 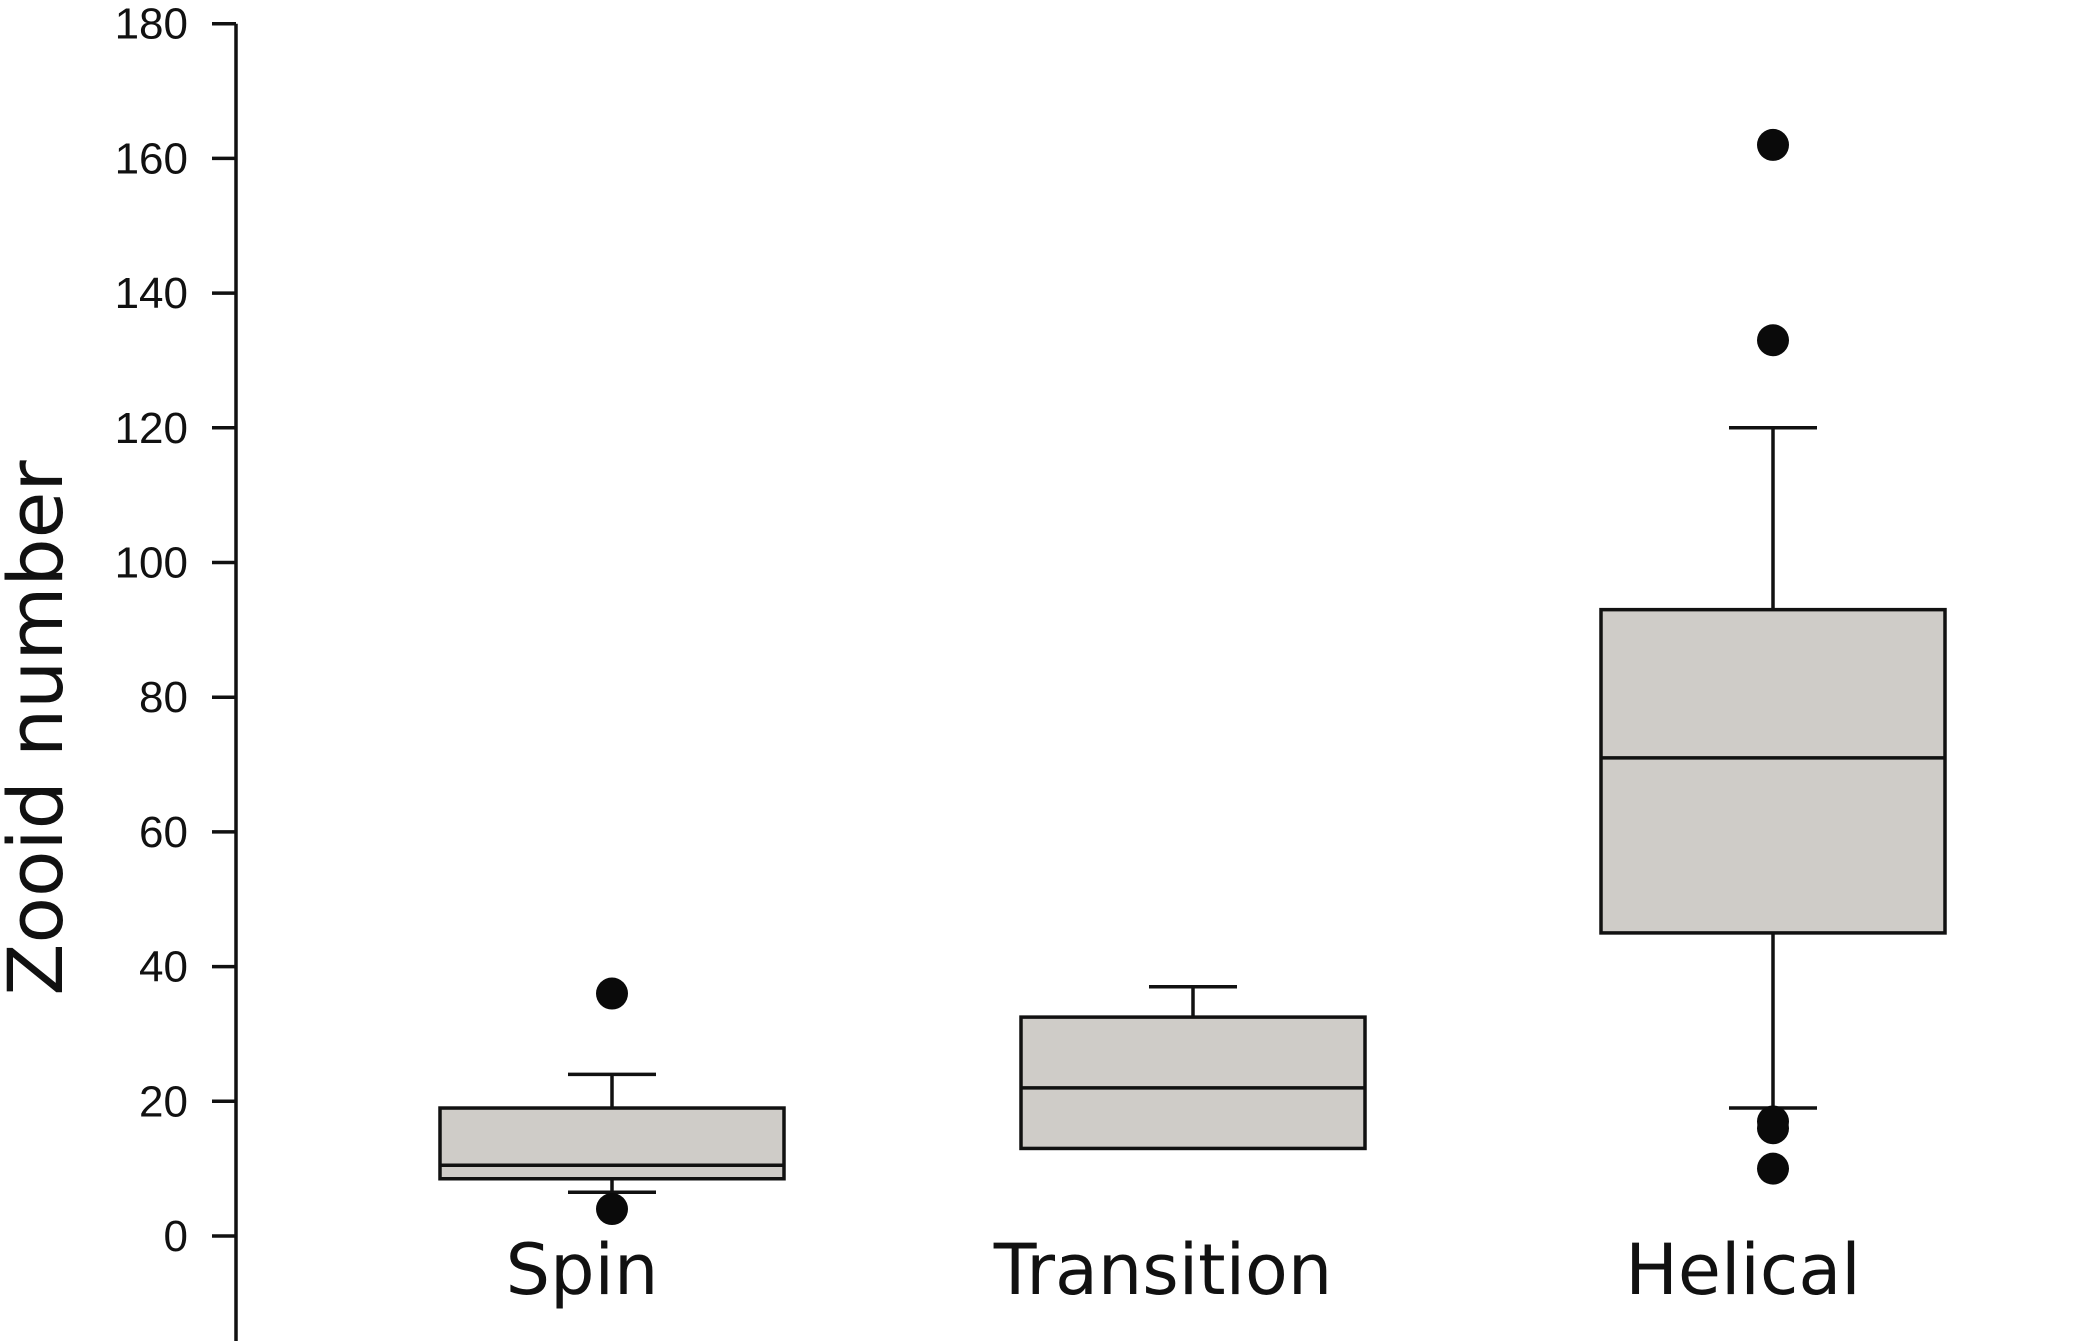 What do you see at coordinates (40, 728) in the screenshot?
I see `y-axis-title: Zooid number` at bounding box center [40, 728].